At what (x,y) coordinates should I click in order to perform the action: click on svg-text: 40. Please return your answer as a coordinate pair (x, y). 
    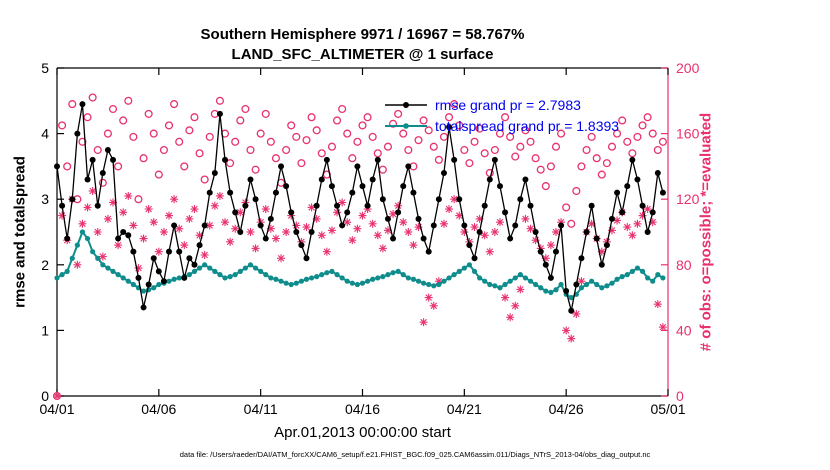
    Looking at the image, I should click on (684, 330).